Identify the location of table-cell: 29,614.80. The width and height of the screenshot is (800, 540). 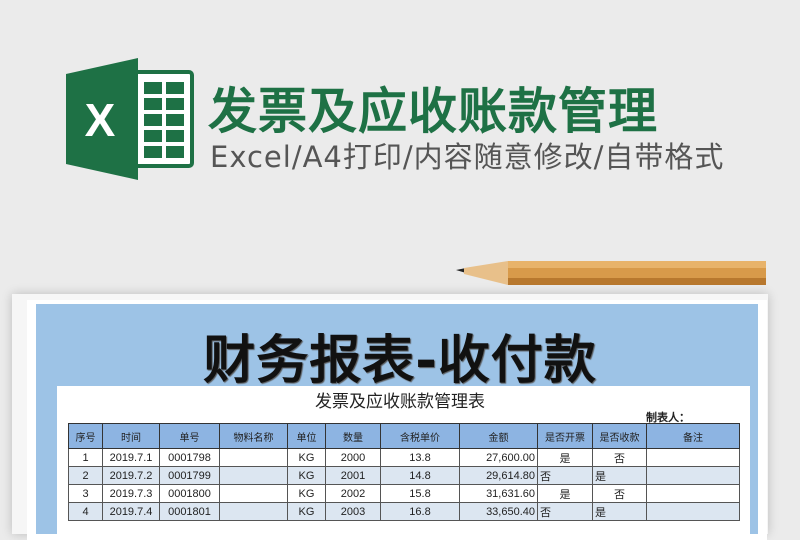
(498, 475).